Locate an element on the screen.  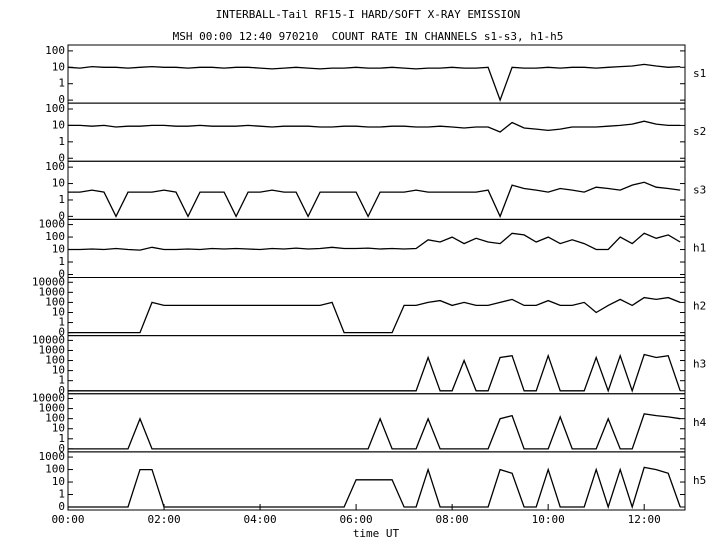
x-tick-label: 12:00 is located at coordinates (644, 519).